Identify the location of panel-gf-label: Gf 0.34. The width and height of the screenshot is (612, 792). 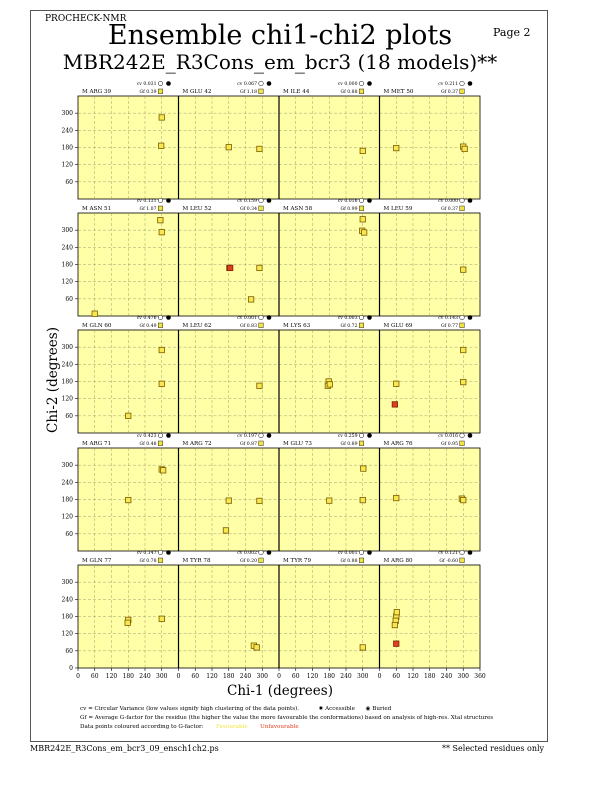
(248, 209).